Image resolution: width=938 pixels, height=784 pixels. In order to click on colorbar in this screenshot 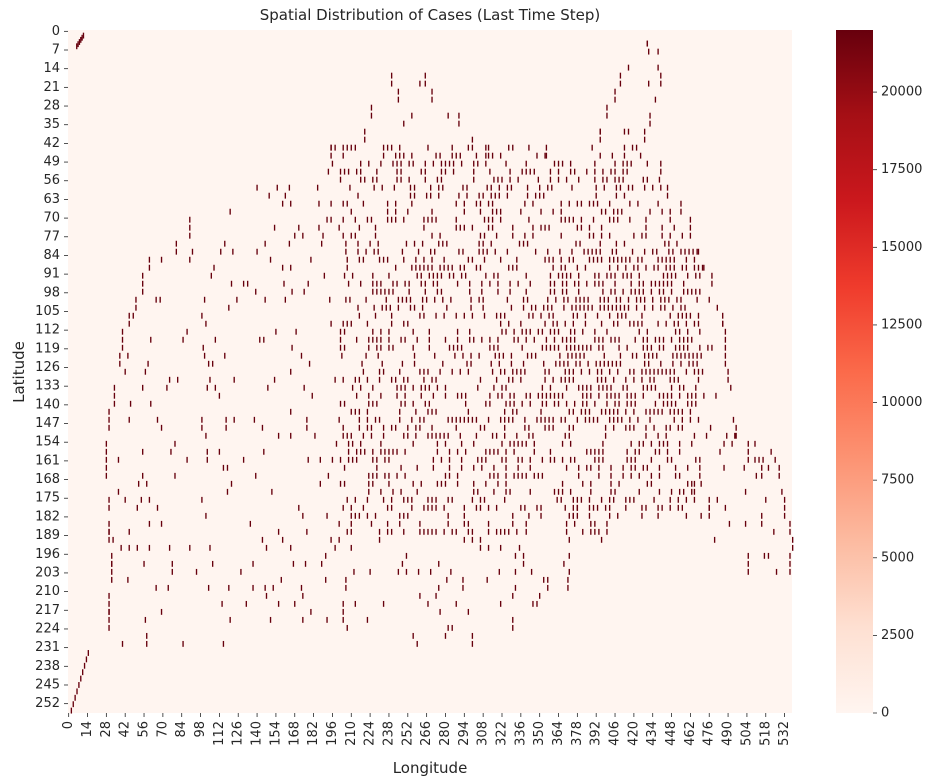, I will do `click(854, 371)`.